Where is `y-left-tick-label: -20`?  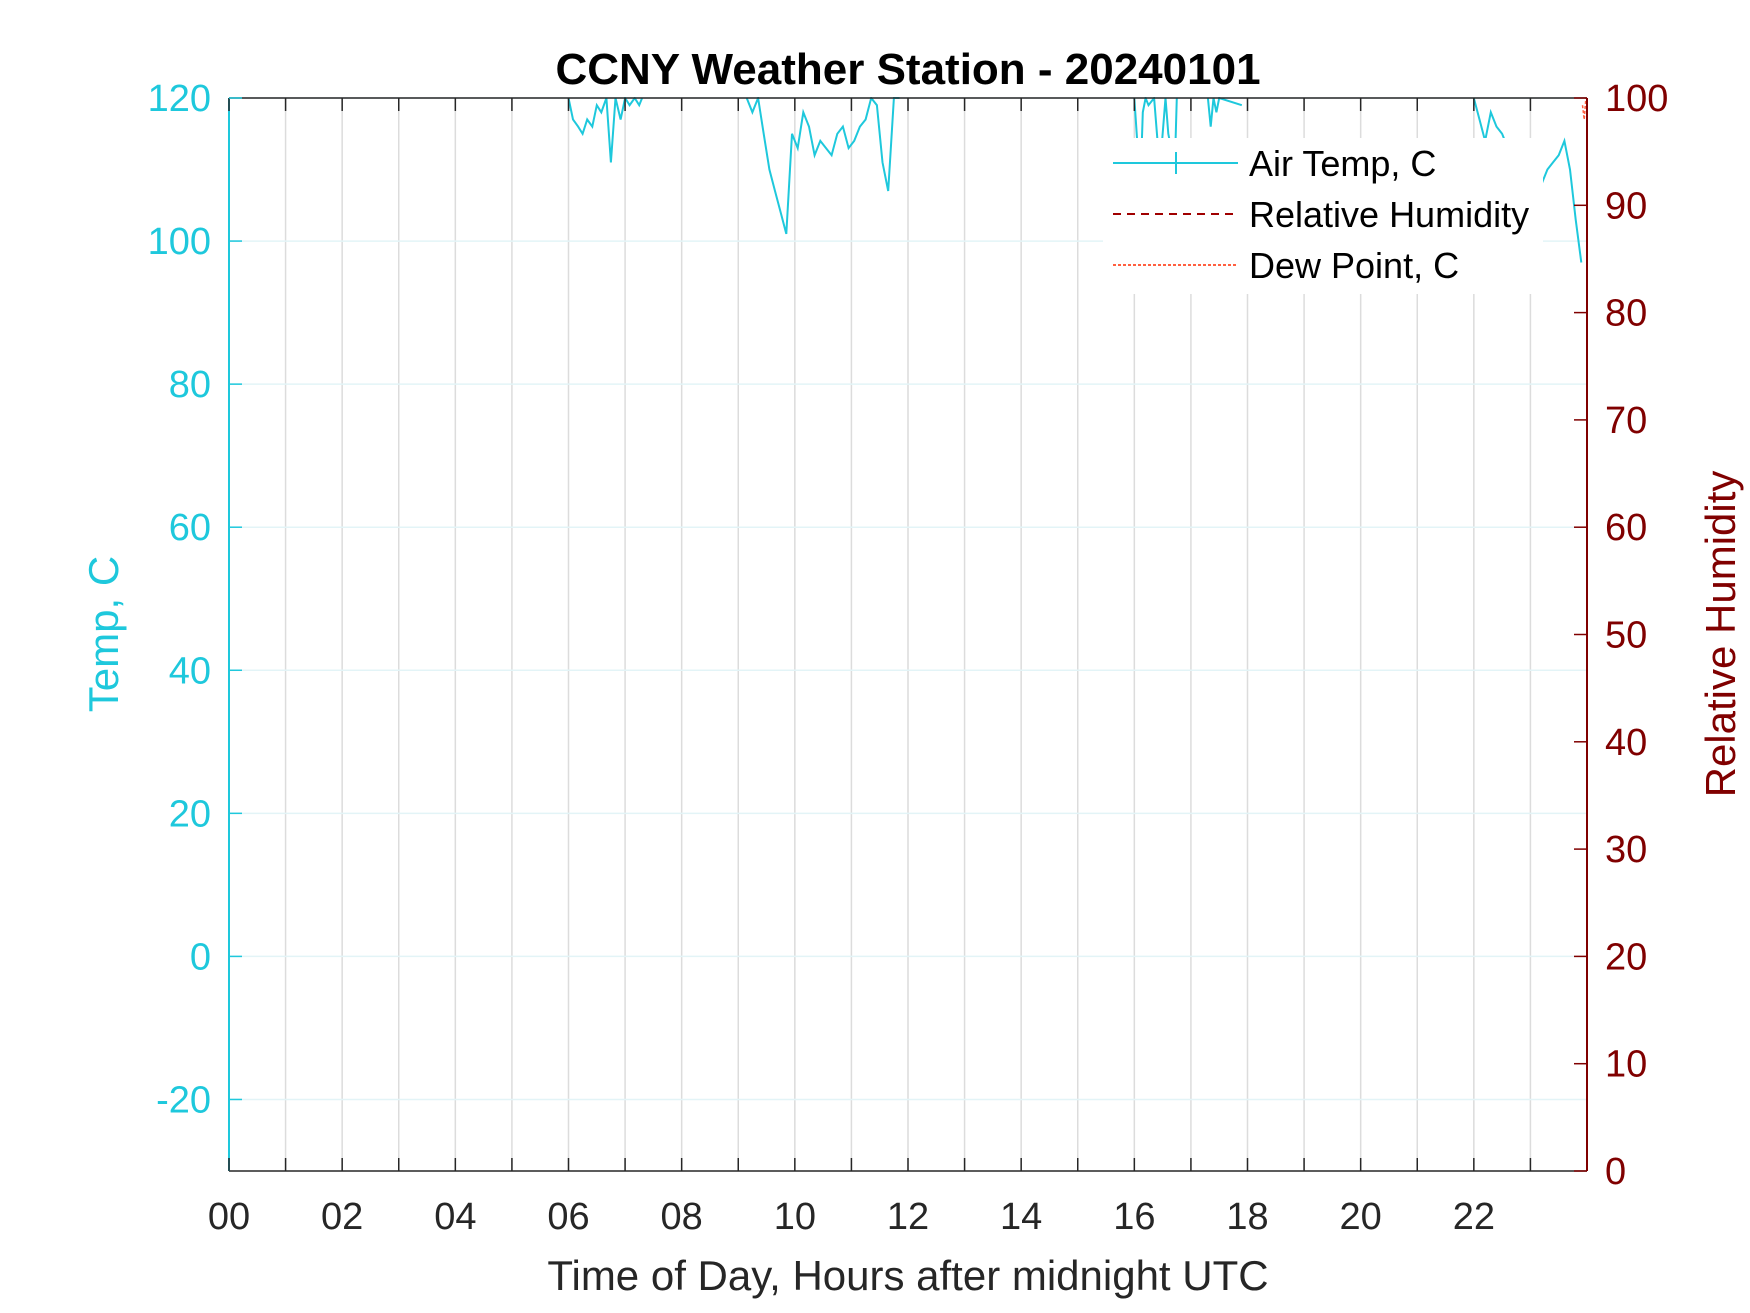 y-left-tick-label: -20 is located at coordinates (183, 1100).